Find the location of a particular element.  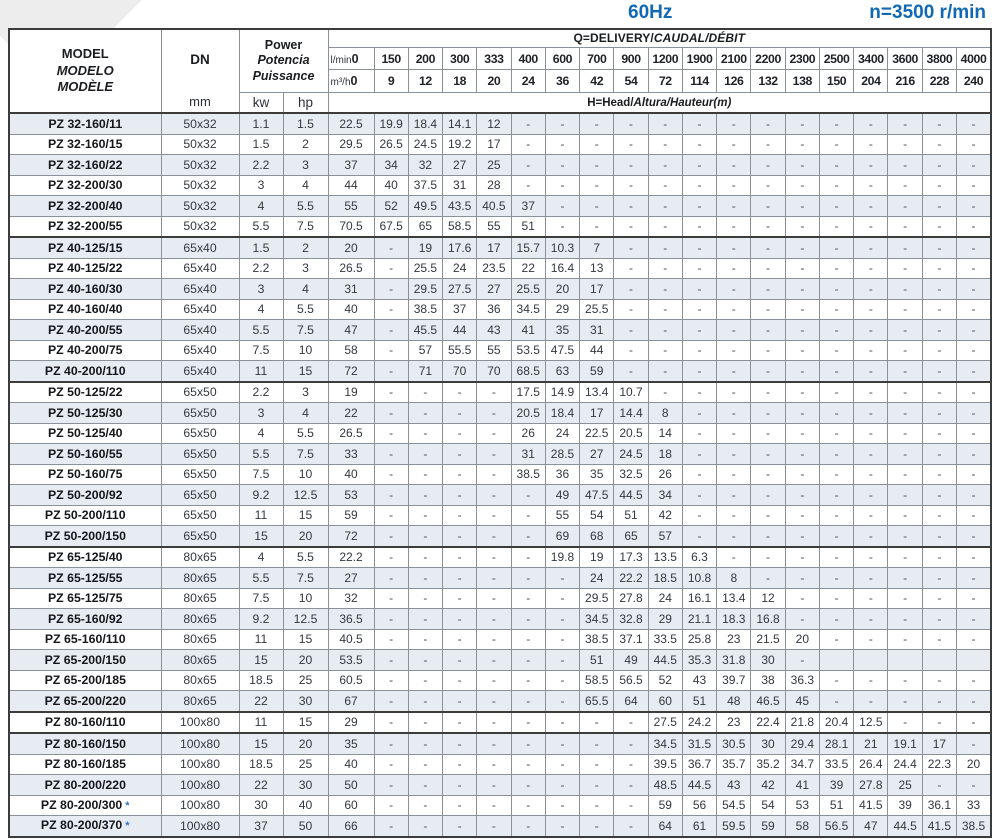

m3h-value: 24 is located at coordinates (528, 81).